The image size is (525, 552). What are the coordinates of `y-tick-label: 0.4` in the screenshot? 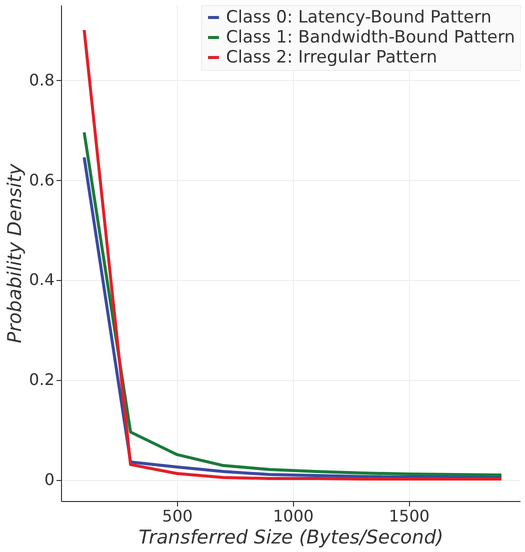 It's located at (41, 280).